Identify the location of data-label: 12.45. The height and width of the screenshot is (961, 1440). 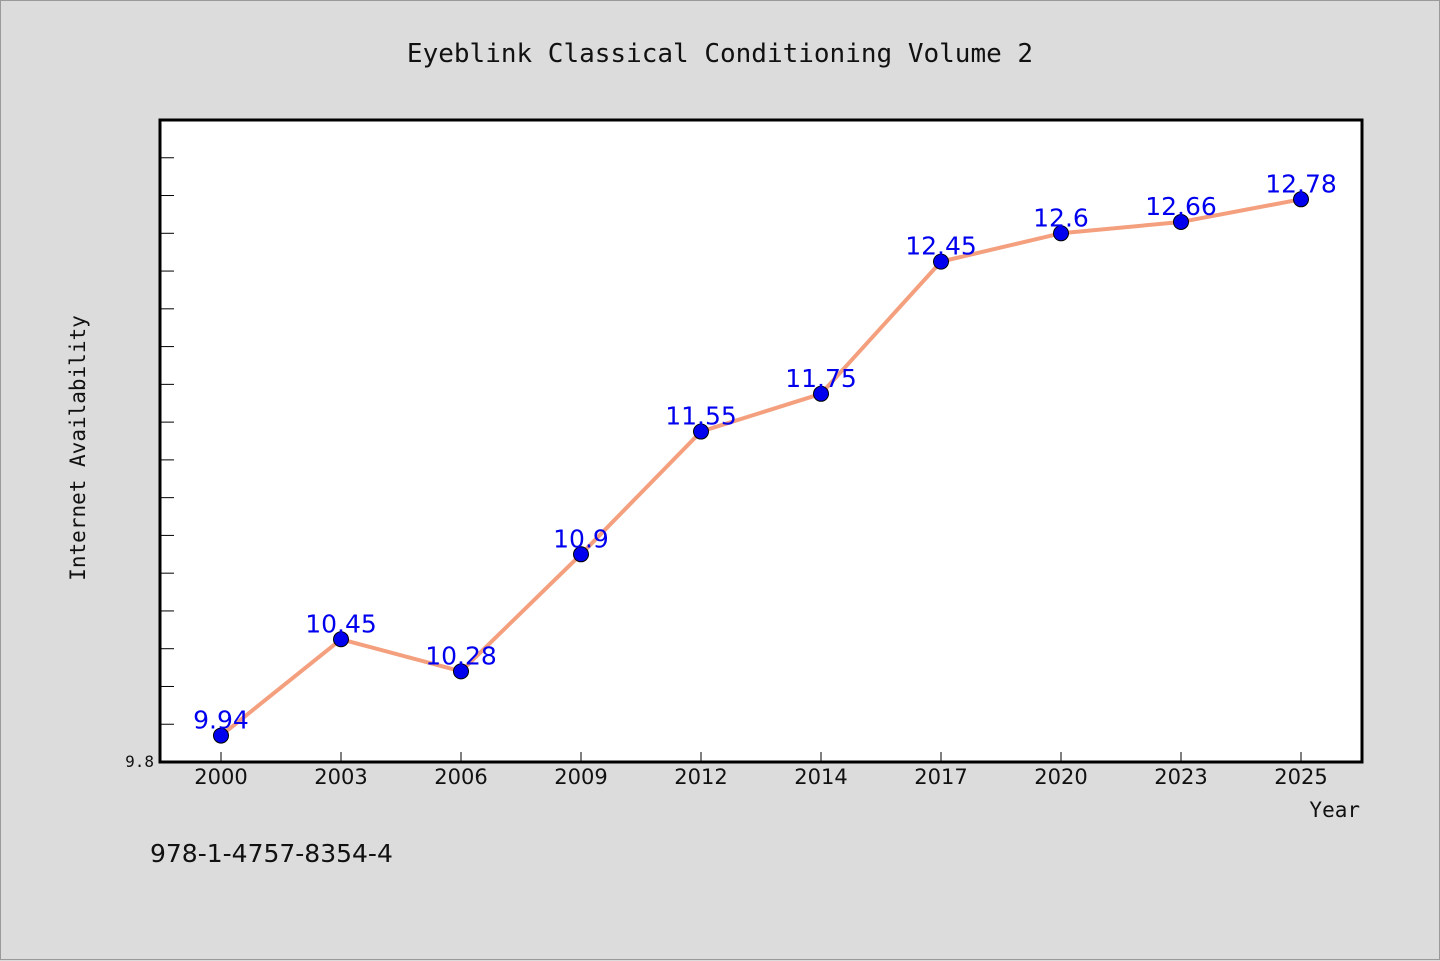
(941, 246).